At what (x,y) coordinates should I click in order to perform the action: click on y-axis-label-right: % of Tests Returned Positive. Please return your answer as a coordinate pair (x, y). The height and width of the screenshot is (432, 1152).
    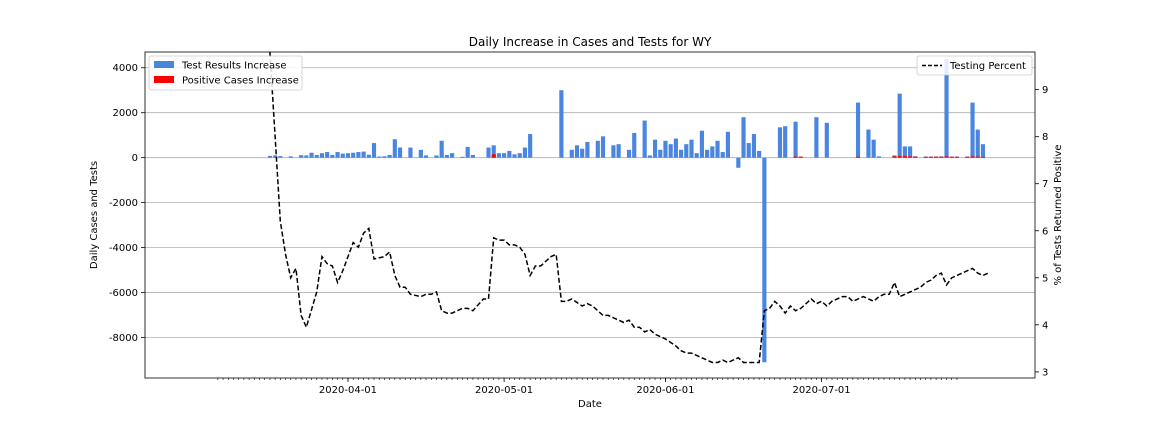
    Looking at the image, I should click on (1058, 215).